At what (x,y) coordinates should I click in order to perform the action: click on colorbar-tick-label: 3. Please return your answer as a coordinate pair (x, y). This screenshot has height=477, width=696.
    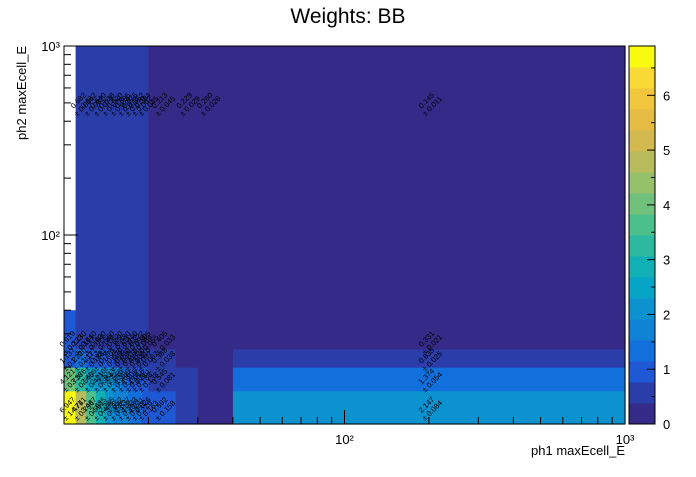
    Looking at the image, I should click on (666, 260).